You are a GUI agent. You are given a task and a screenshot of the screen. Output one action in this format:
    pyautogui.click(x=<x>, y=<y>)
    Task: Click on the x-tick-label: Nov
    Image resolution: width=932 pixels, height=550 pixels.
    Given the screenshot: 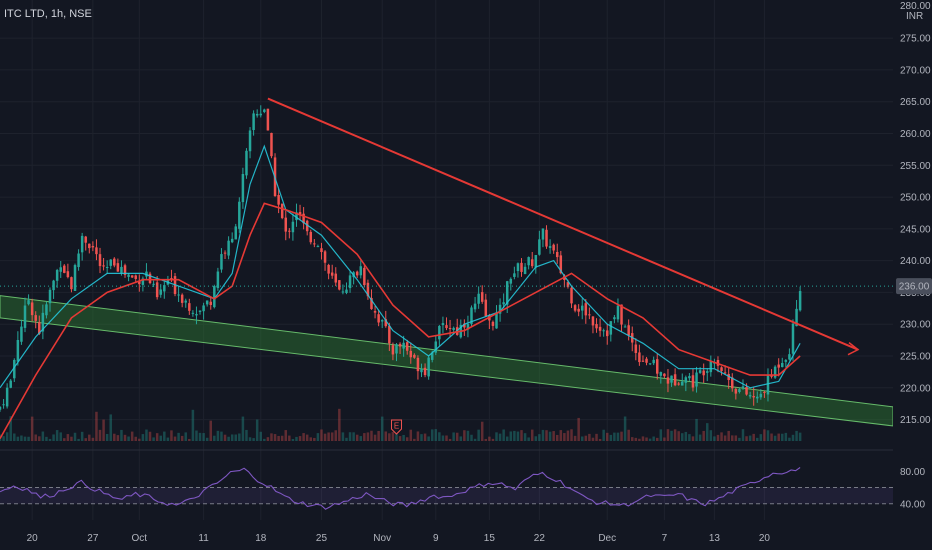 What is the action you would take?
    pyautogui.click(x=382, y=538)
    